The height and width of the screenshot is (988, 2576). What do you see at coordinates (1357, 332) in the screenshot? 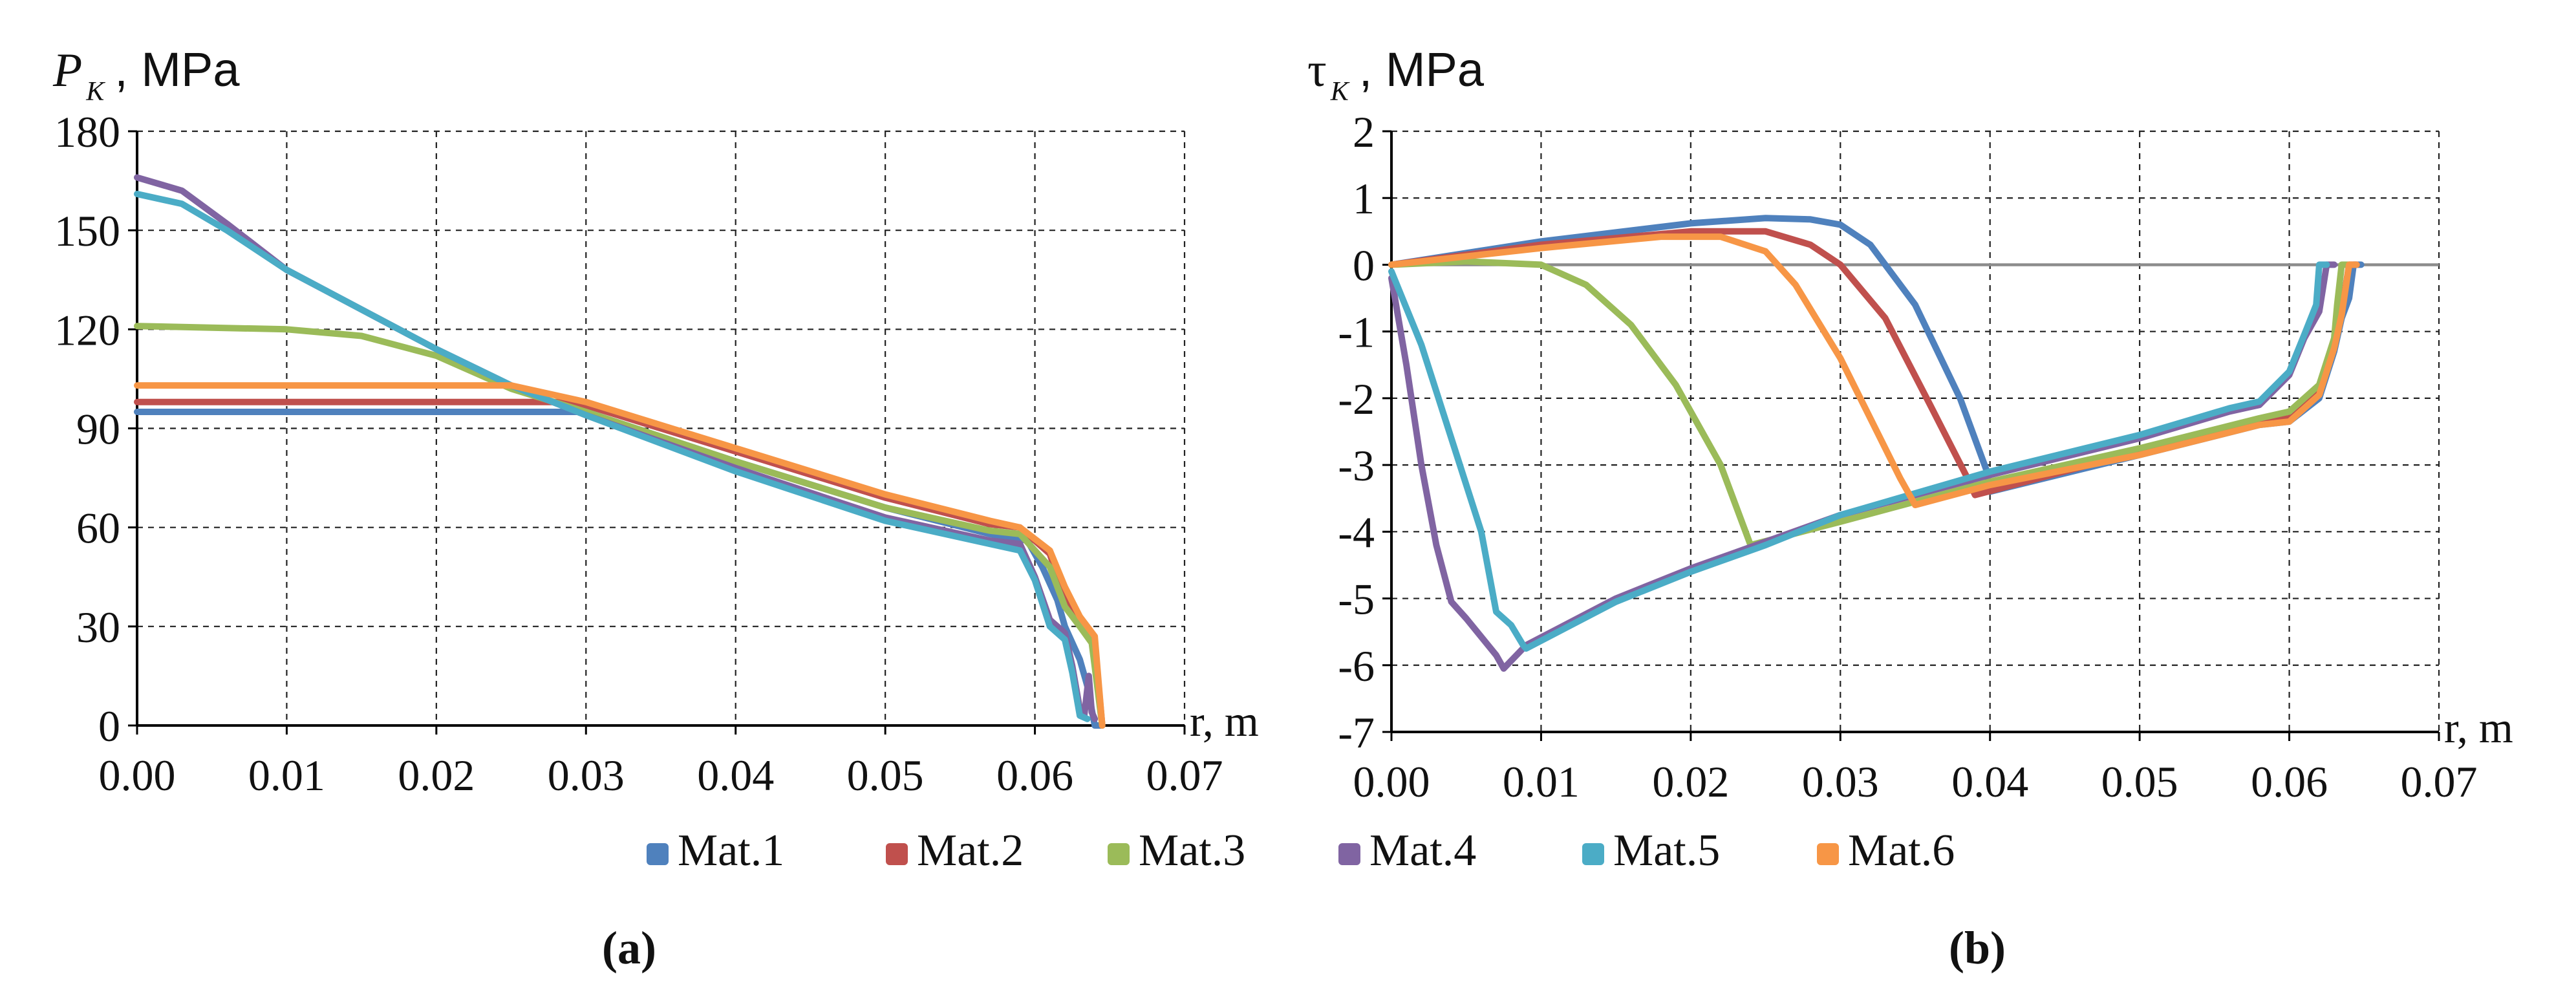
I see `y-tick-label: -1` at bounding box center [1357, 332].